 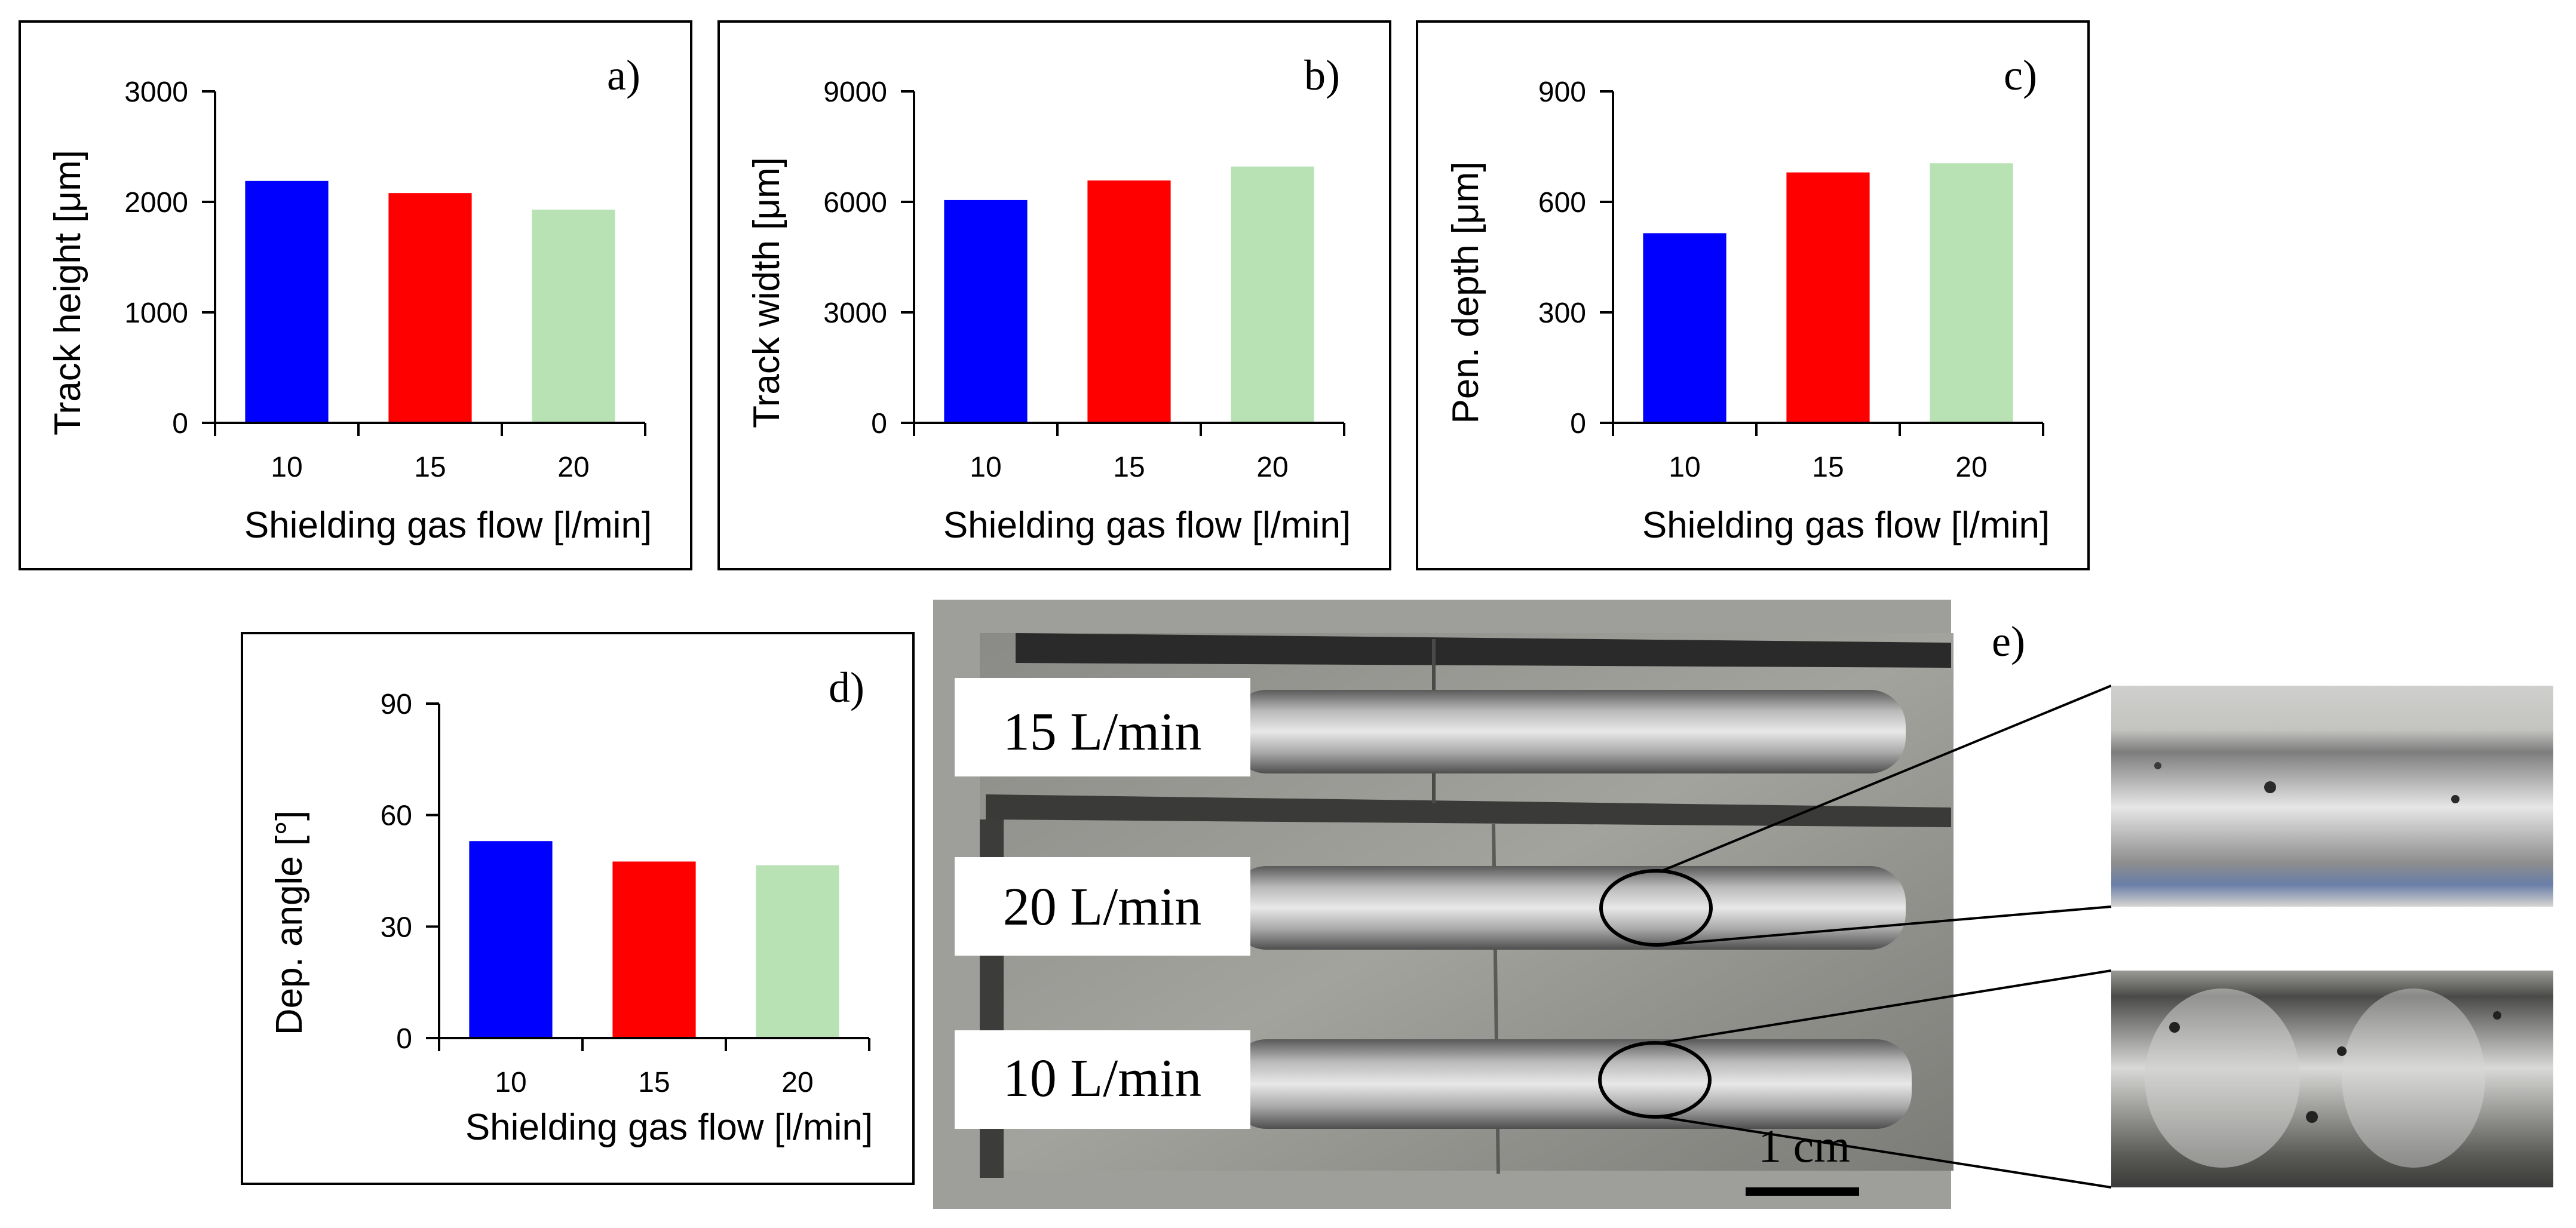 I want to click on panel-a-frame, so click(x=355, y=295).